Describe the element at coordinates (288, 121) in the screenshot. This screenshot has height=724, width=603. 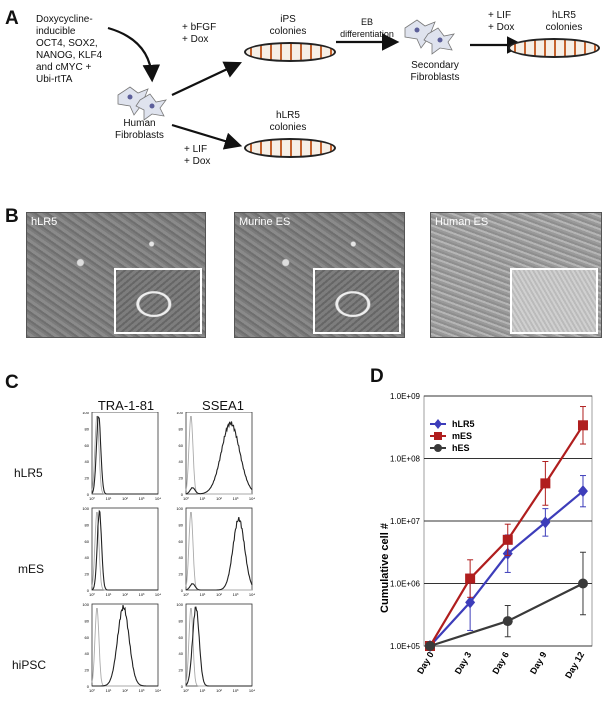
I see `hlr5-colonies-bottom-label: hLR5 colonies` at that location.